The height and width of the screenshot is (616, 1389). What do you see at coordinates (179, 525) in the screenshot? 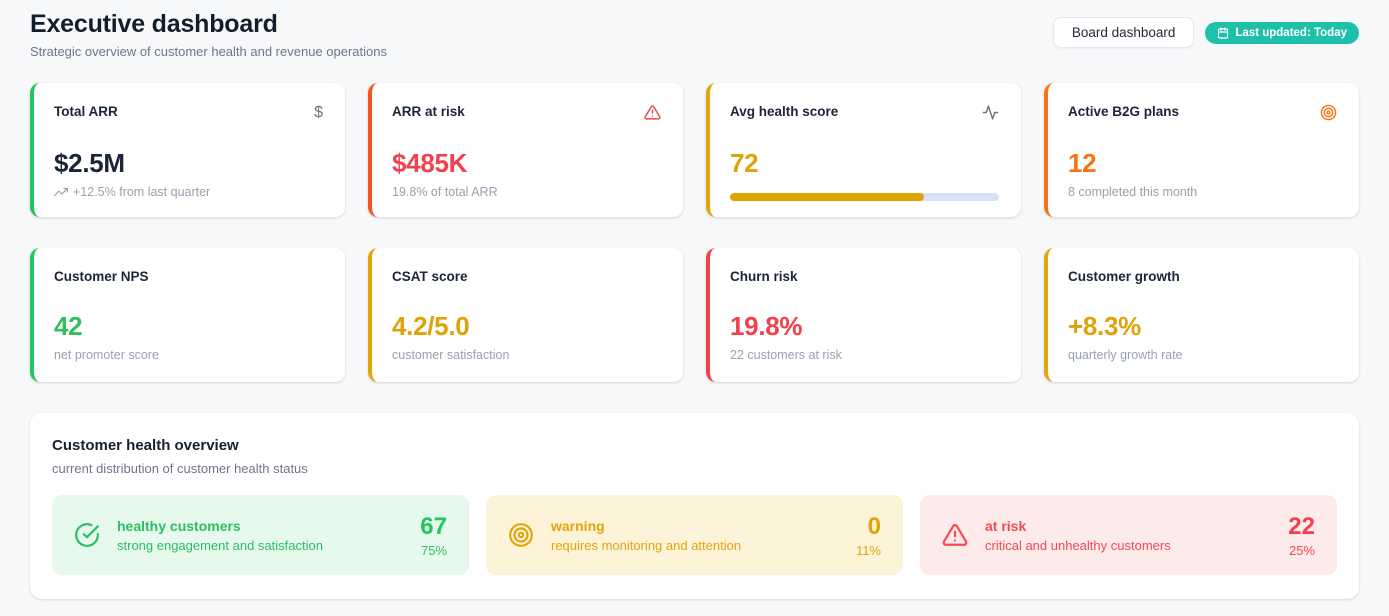
I see `panel-label: healthy customers` at bounding box center [179, 525].